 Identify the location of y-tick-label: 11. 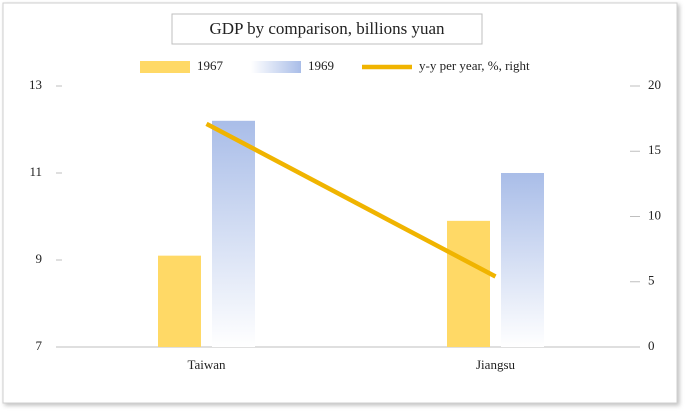
(35, 171).